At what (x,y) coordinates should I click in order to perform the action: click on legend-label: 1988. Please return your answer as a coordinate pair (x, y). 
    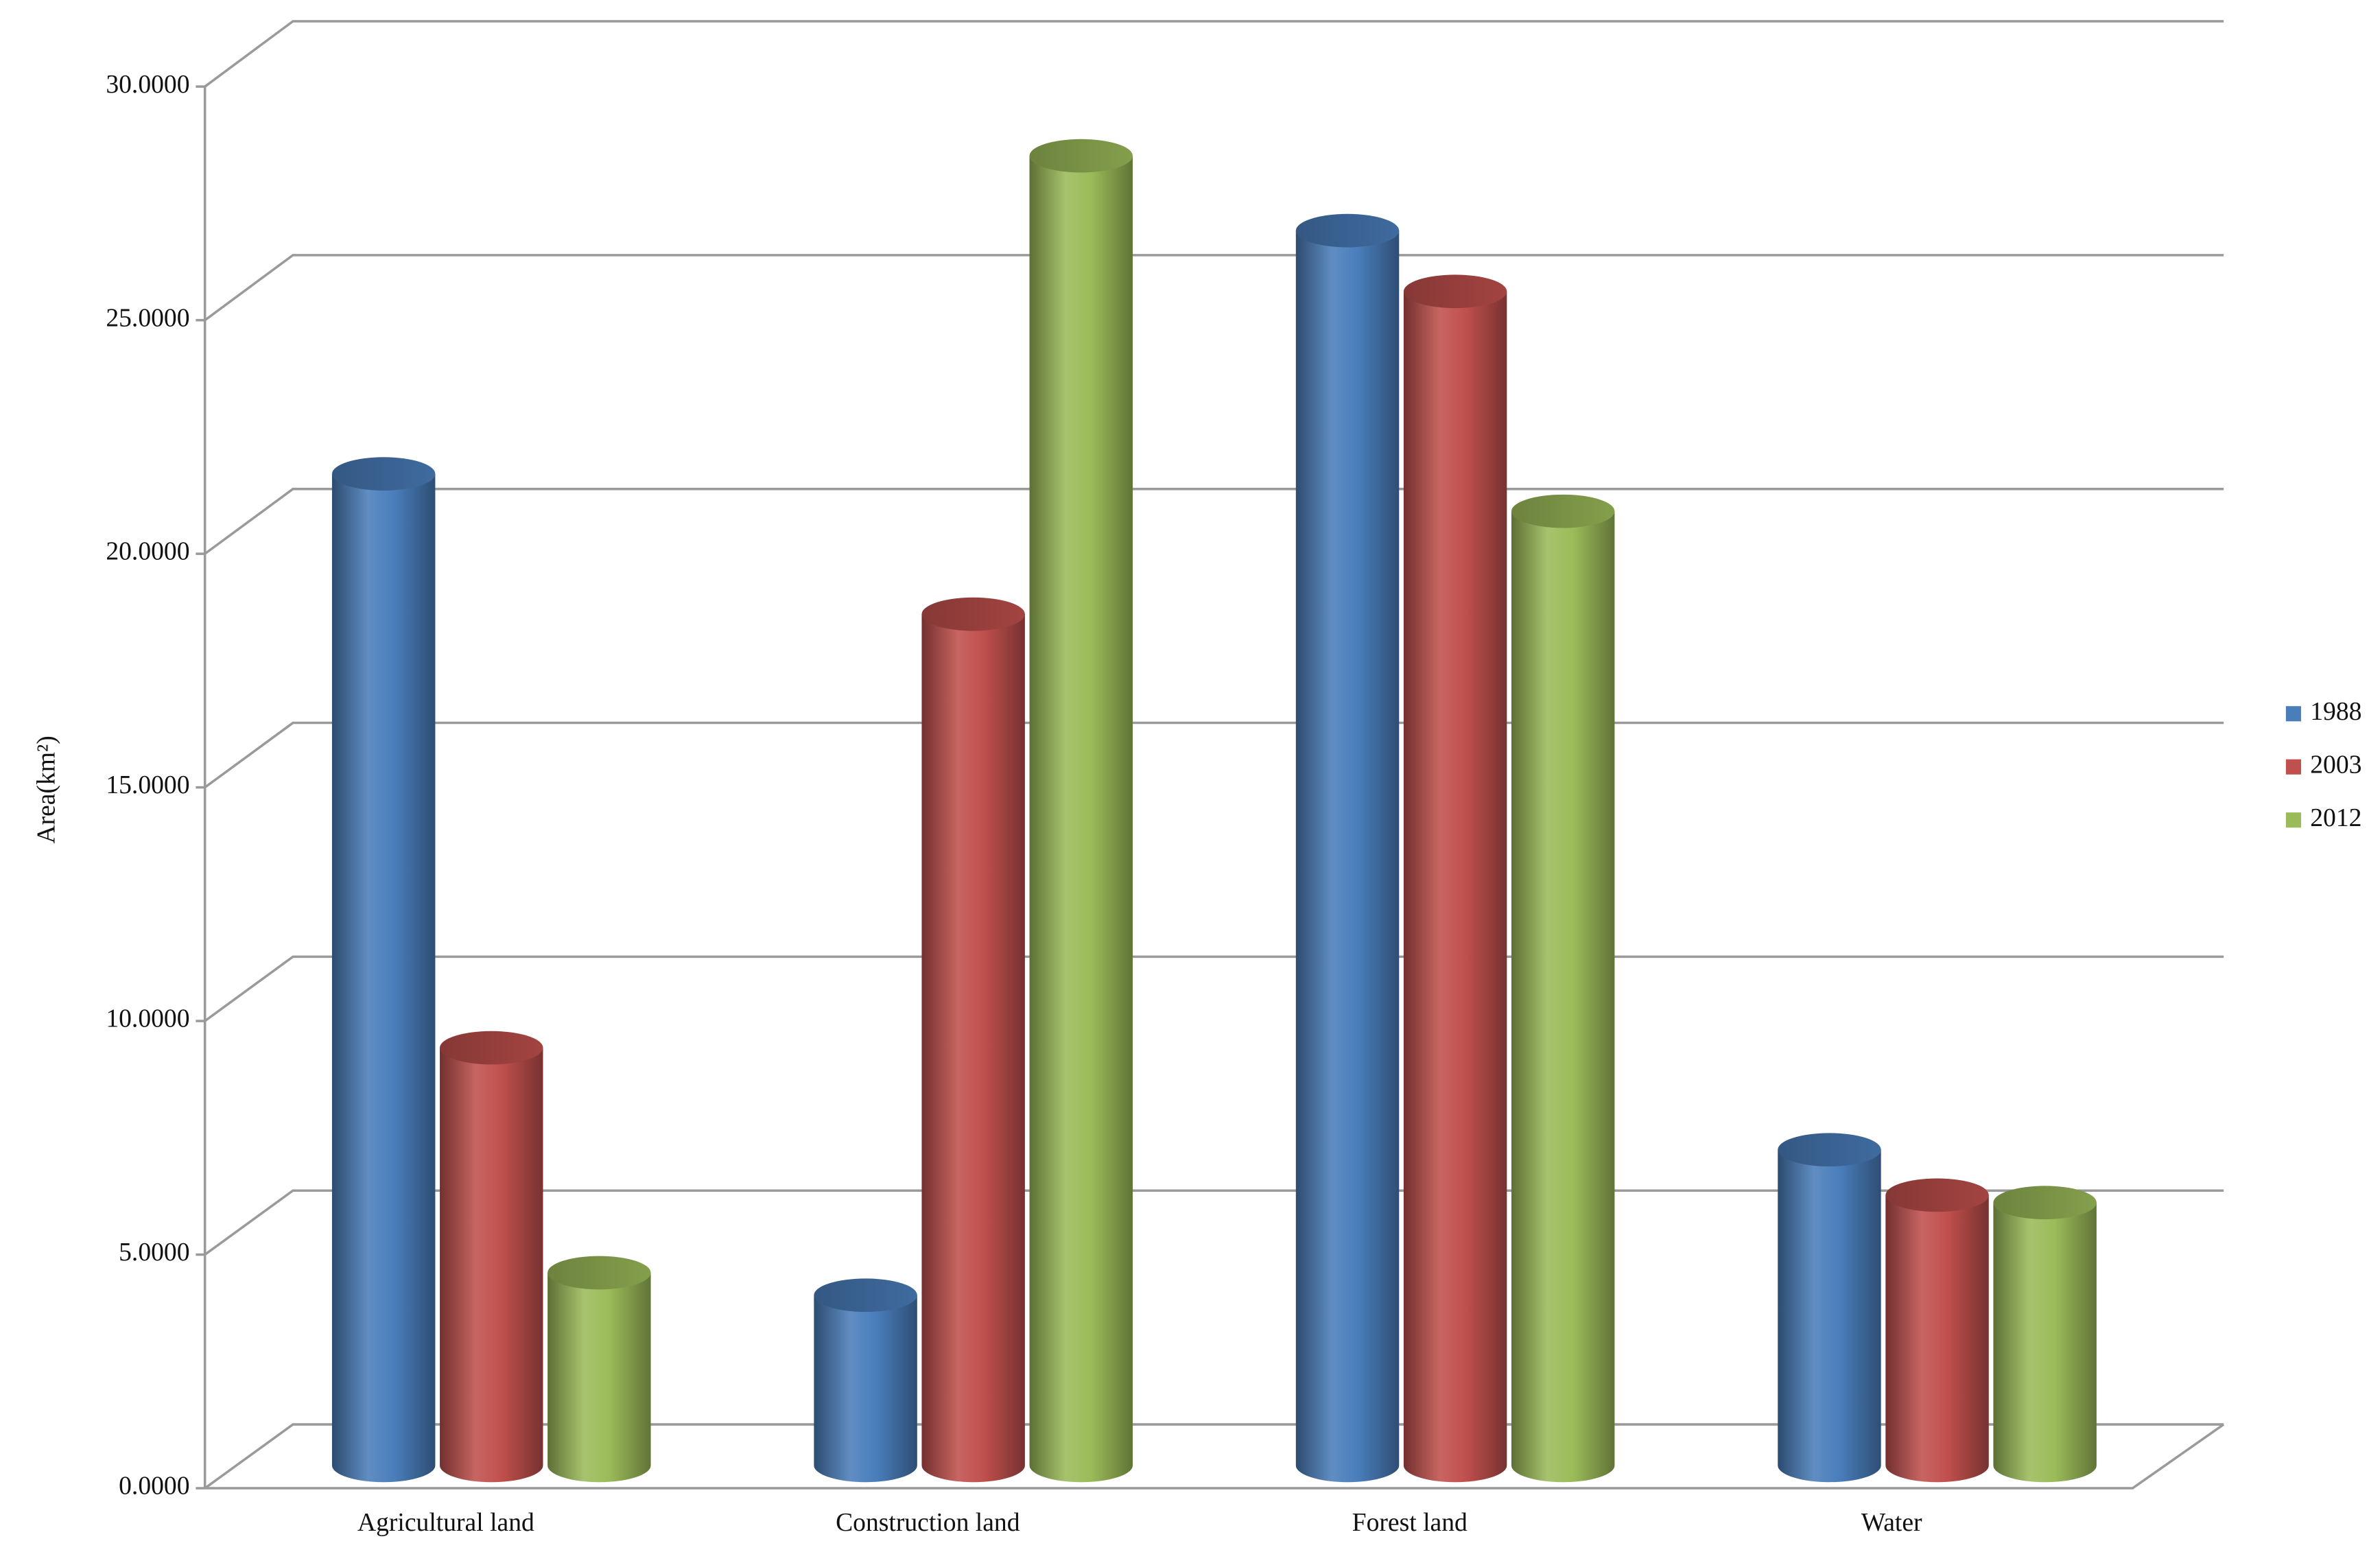
    Looking at the image, I should click on (2335, 711).